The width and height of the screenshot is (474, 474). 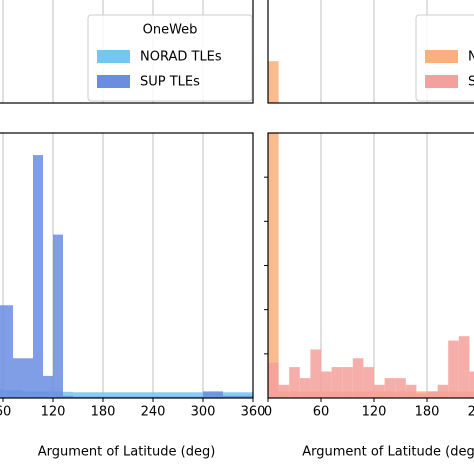 What do you see at coordinates (268, 412) in the screenshot?
I see `x-tick-label: 0` at bounding box center [268, 412].